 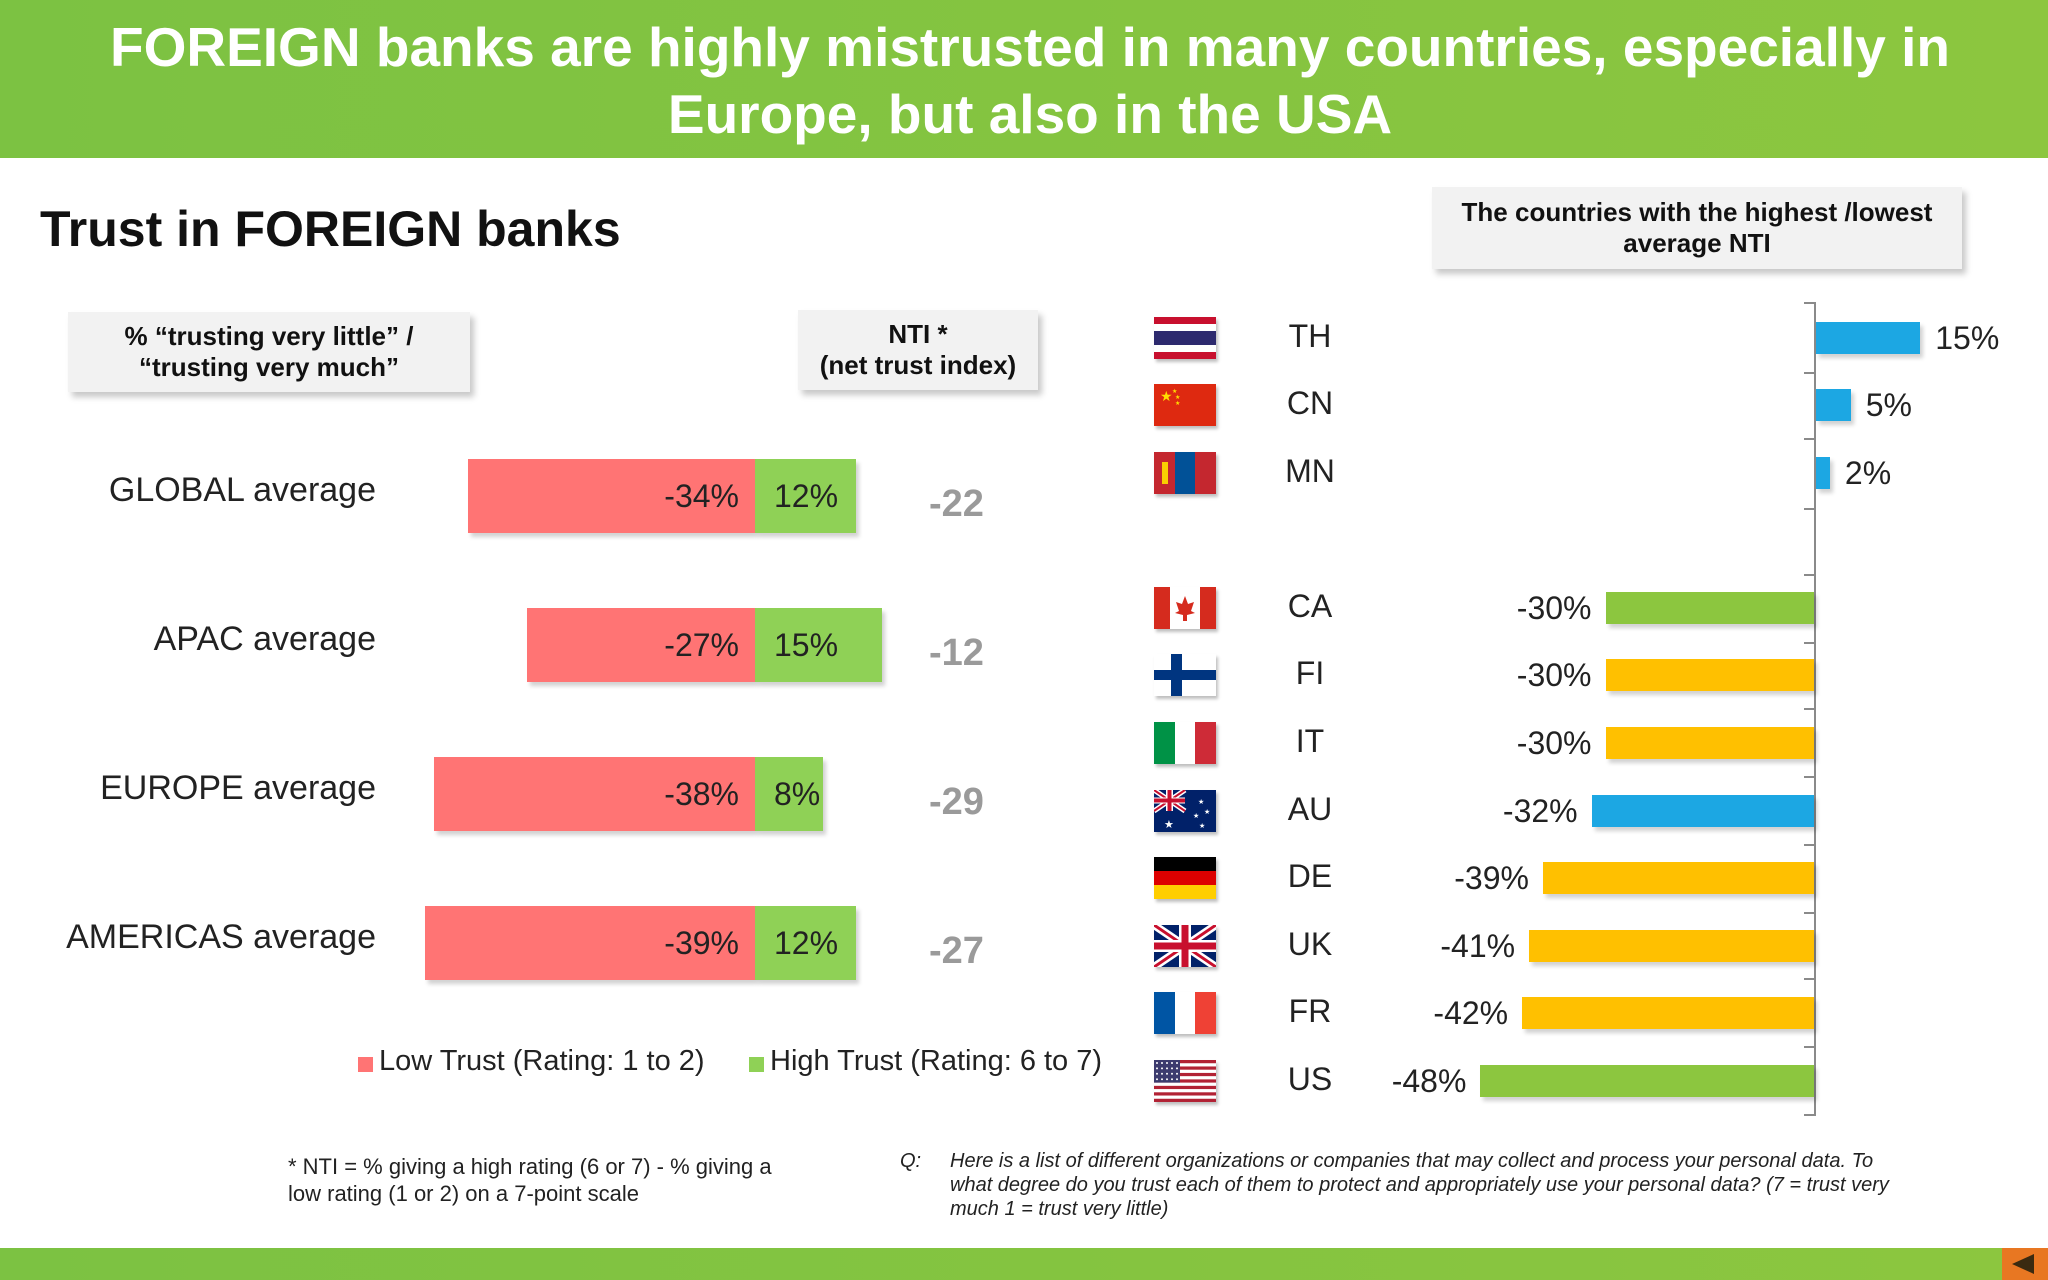 I want to click on low-trust-value: -39%, so click(x=701, y=943).